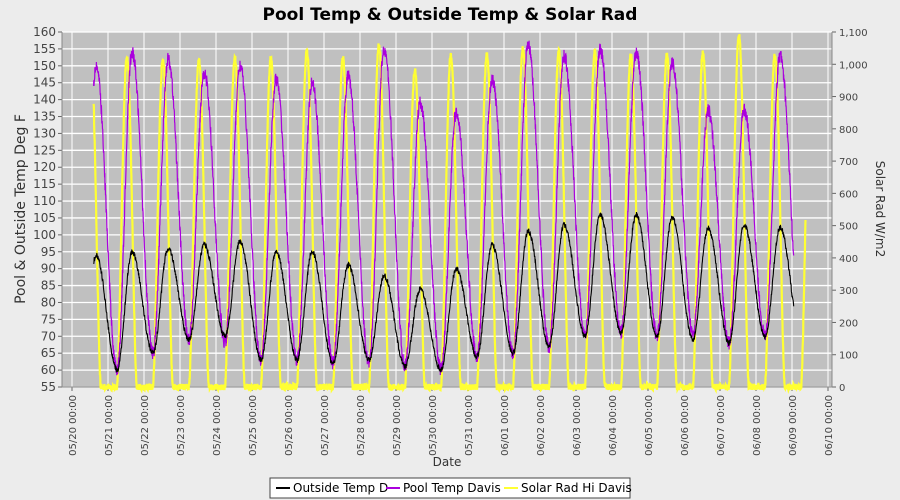 This screenshot has width=900, height=500. What do you see at coordinates (848, 259) in the screenshot?
I see `y-right-tick-label: 400` at bounding box center [848, 259].